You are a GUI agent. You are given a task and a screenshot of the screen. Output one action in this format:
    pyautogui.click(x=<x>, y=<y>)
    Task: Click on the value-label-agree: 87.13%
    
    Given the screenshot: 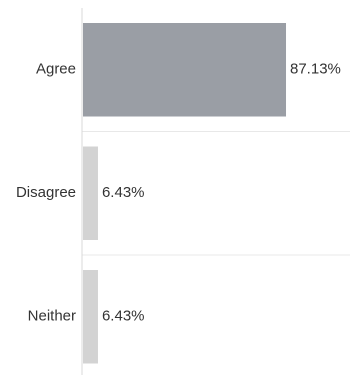 What is the action you would take?
    pyautogui.click(x=315, y=69)
    